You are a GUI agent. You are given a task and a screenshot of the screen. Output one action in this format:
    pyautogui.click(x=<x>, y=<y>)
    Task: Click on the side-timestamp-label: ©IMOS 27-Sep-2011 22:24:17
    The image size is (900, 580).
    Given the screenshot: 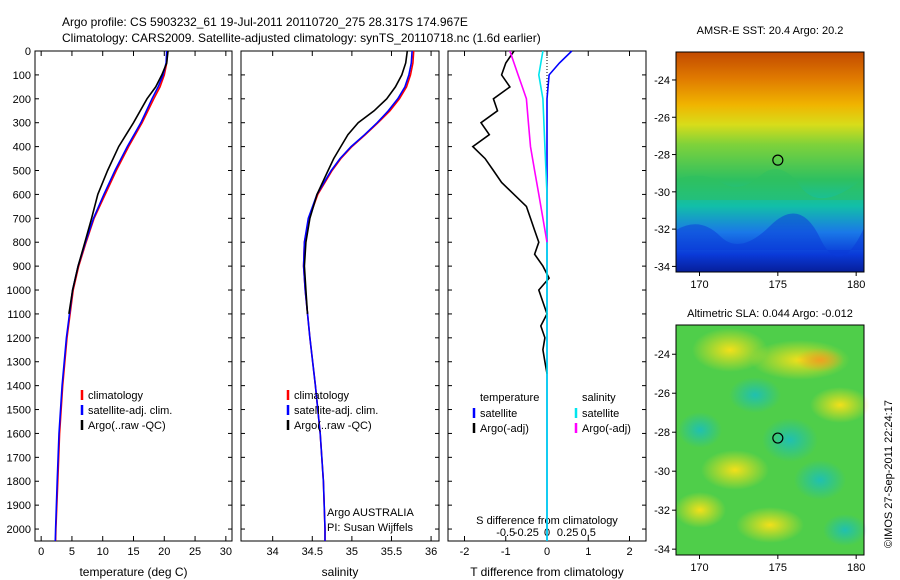 What is the action you would take?
    pyautogui.click(x=889, y=474)
    